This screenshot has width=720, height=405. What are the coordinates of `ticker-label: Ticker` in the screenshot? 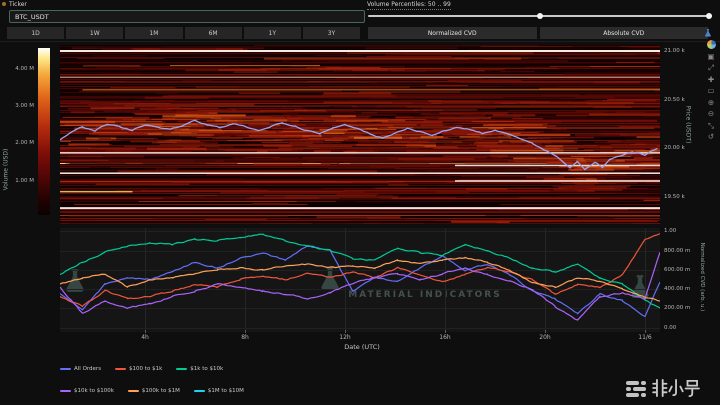 It's located at (18, 4).